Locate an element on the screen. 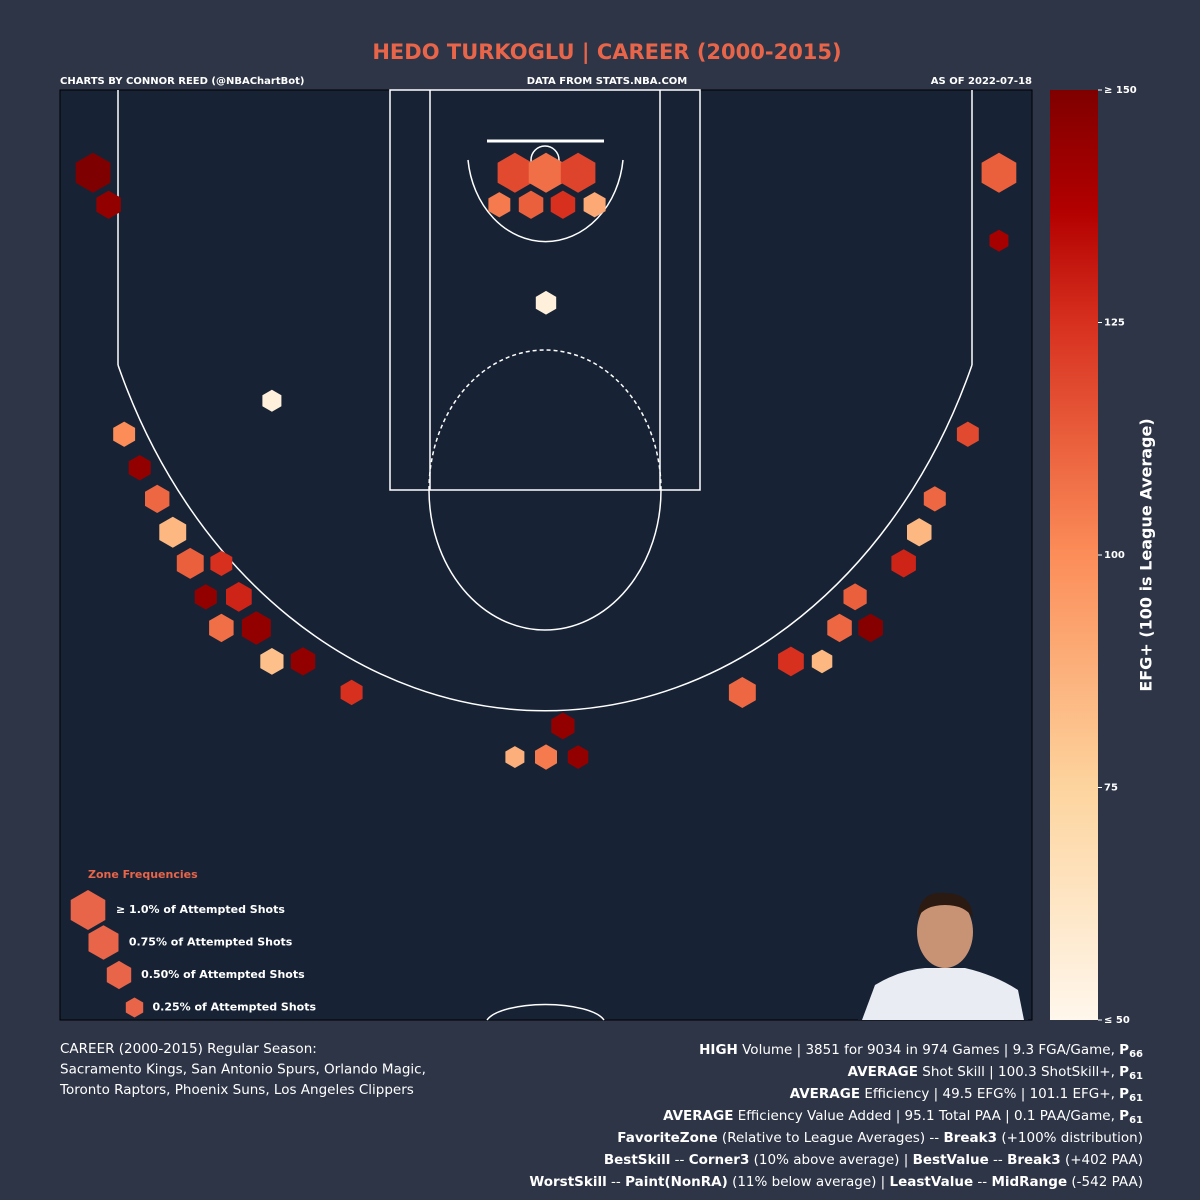 The height and width of the screenshot is (1200, 1200). size-legend-title: Zone Frequencies is located at coordinates (143, 874).